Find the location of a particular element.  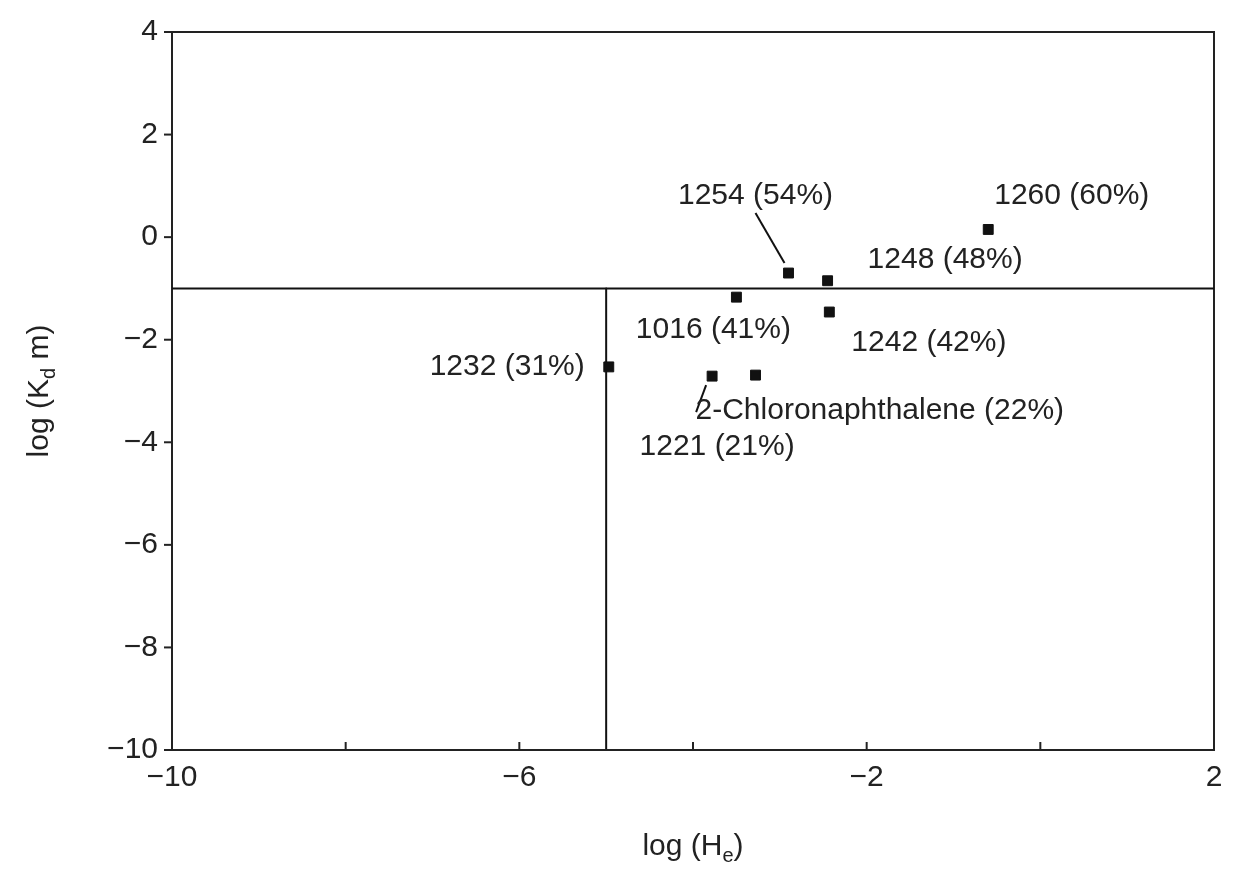

y-tick-label: −8 is located at coordinates (140, 645).